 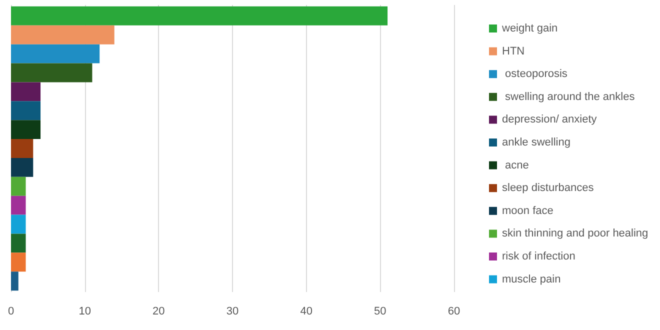 What do you see at coordinates (536, 142) in the screenshot?
I see `legend-label: ankle swelling` at bounding box center [536, 142].